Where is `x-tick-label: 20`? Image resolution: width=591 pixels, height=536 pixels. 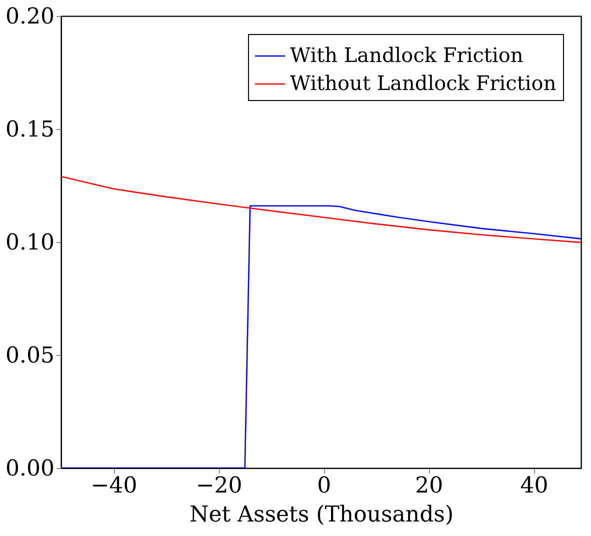
x-tick-label: 20 is located at coordinates (429, 486).